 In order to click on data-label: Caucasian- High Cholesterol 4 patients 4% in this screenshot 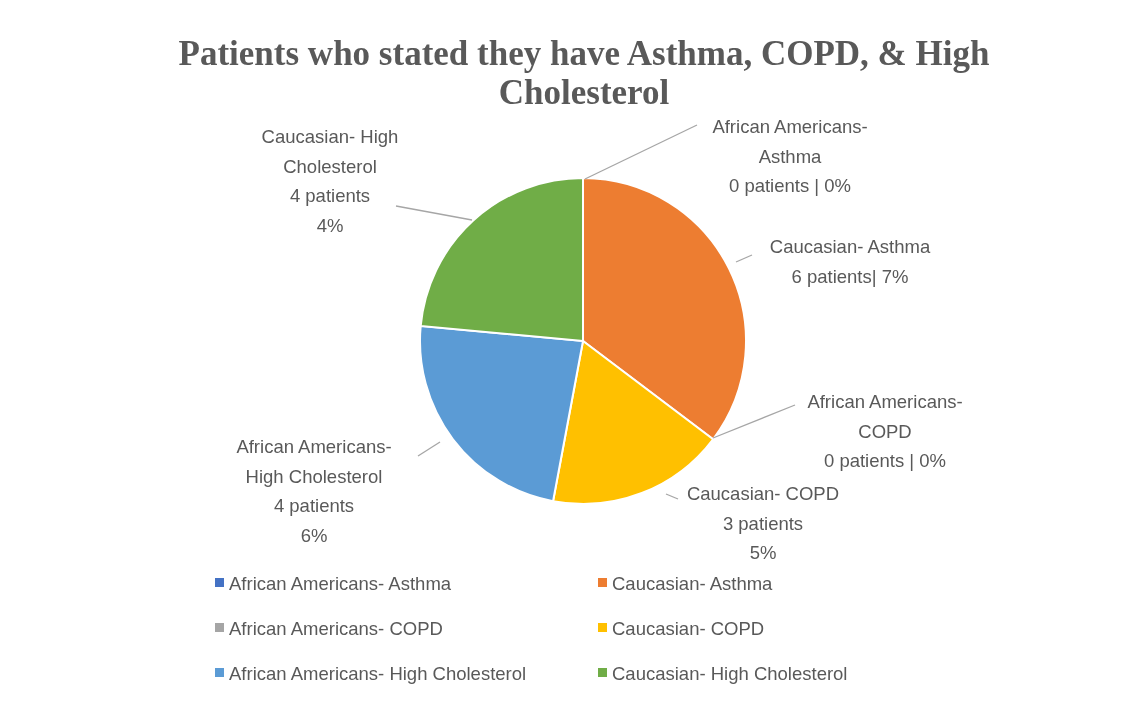, I will do `click(330, 181)`.